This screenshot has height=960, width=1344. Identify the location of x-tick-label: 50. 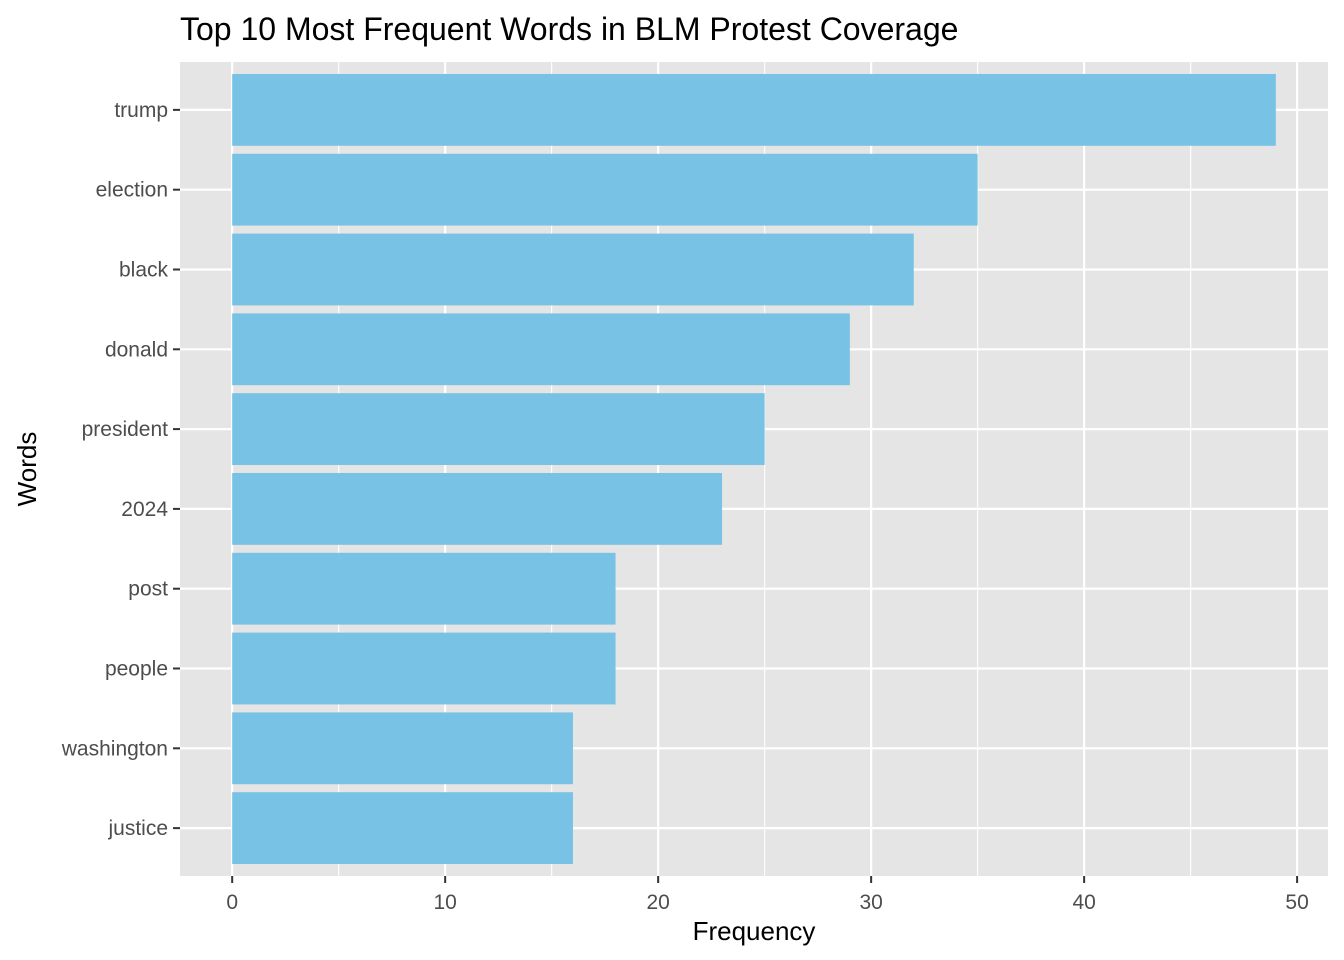
(1296, 902).